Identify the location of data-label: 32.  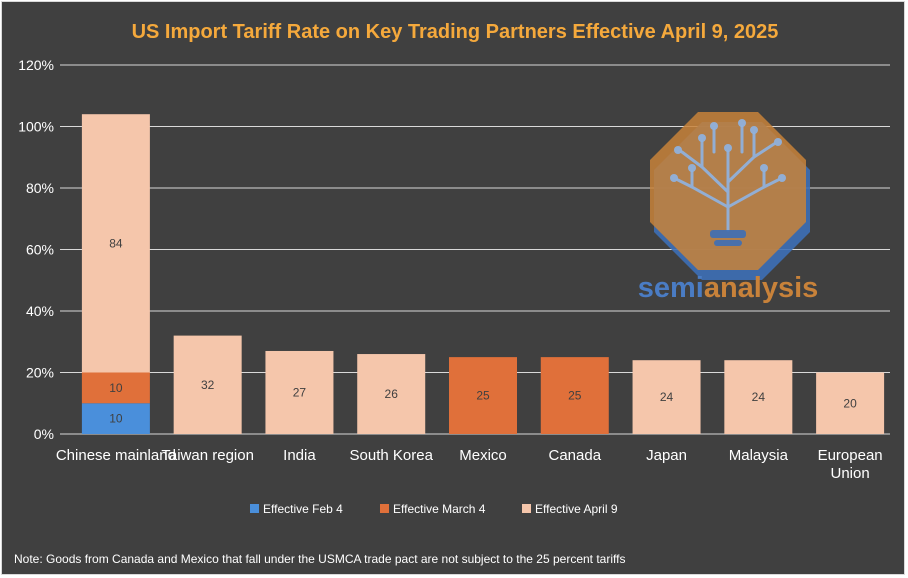
(208, 385).